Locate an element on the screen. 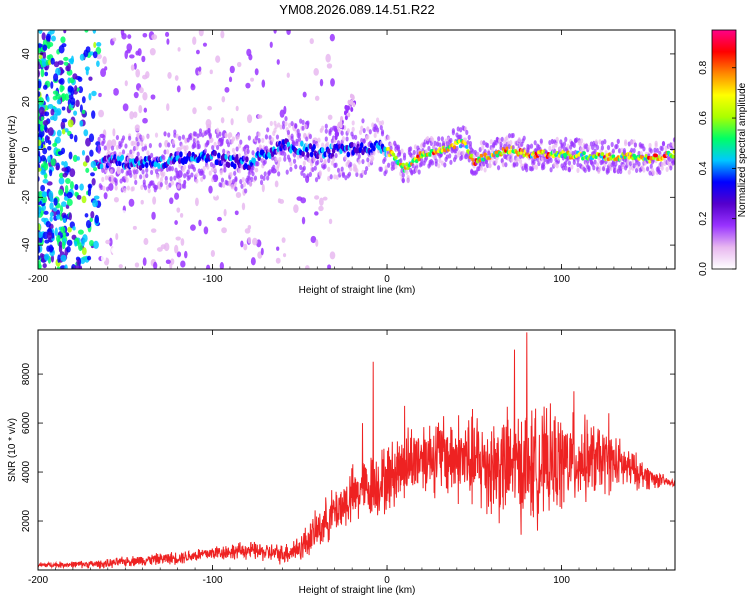 The height and width of the screenshot is (600, 750). spectrogram-y-tick-label: 20 is located at coordinates (26, 102).